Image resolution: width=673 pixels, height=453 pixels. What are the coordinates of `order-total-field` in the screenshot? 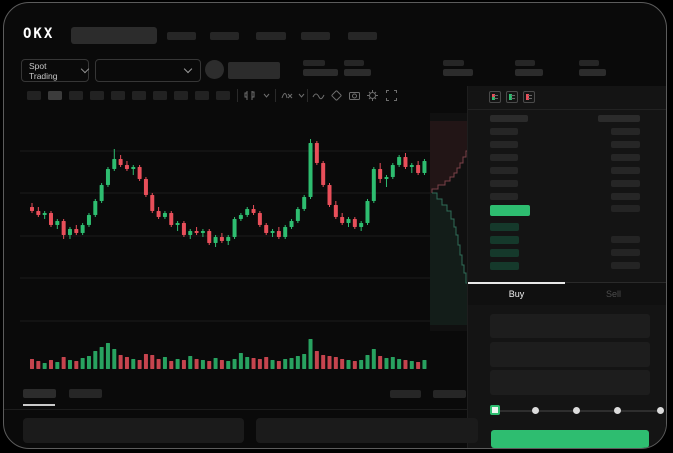 It's located at (570, 382).